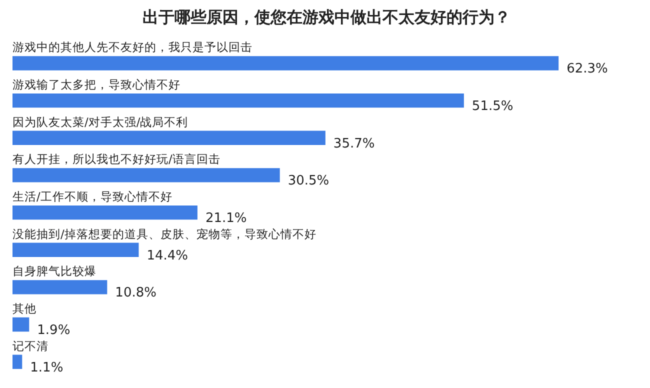 This screenshot has height=388, width=650. I want to click on data-label: 1.1%, so click(47, 368).